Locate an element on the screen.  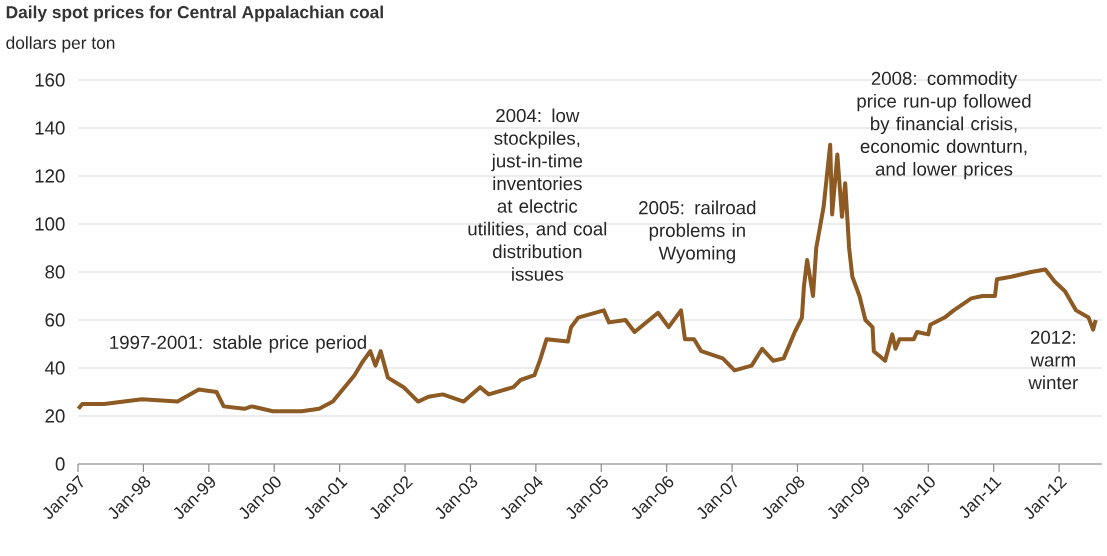
y-tick-label: 160 is located at coordinates (50, 80).